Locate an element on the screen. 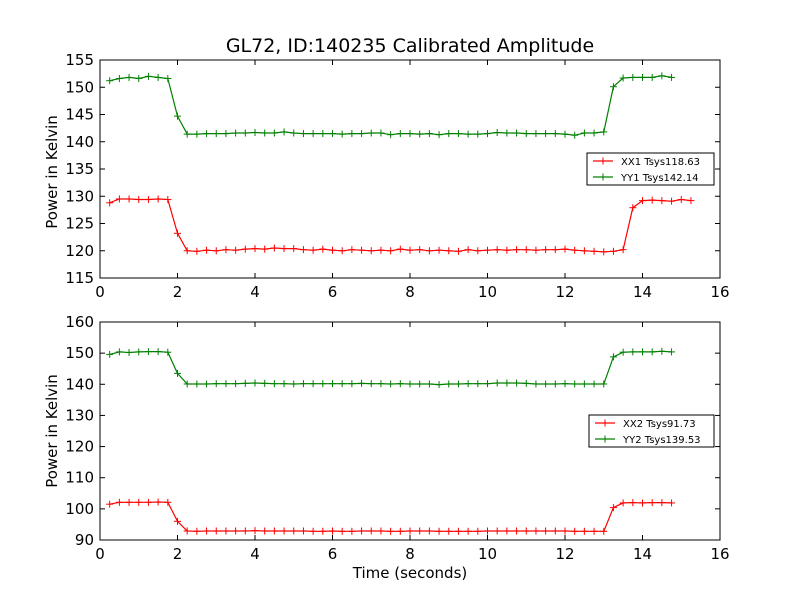 The height and width of the screenshot is (604, 800). legend-entry: XX1 Tsys118.63 is located at coordinates (646, 162).